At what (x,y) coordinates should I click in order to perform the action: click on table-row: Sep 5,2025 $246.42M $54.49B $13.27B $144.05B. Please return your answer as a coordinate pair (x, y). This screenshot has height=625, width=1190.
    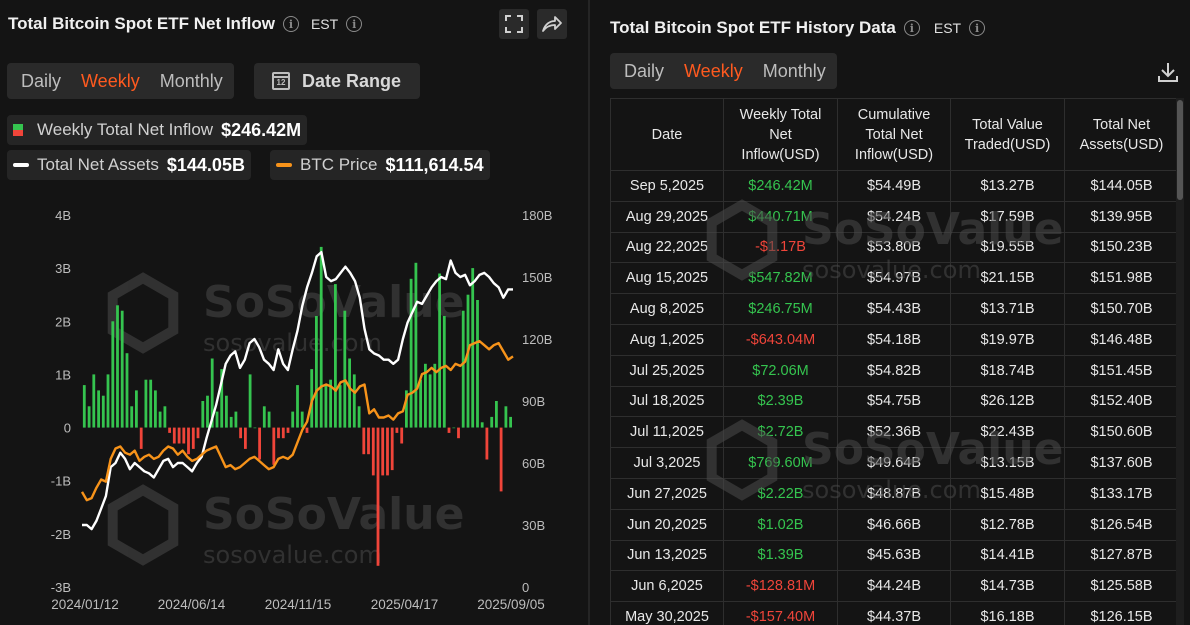
    Looking at the image, I should click on (894, 186).